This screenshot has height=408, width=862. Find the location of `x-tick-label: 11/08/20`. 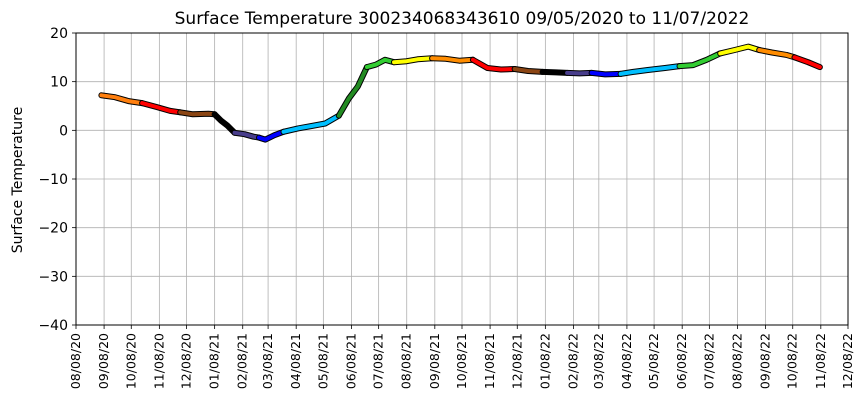

x-tick-label: 11/08/20 is located at coordinates (158, 361).